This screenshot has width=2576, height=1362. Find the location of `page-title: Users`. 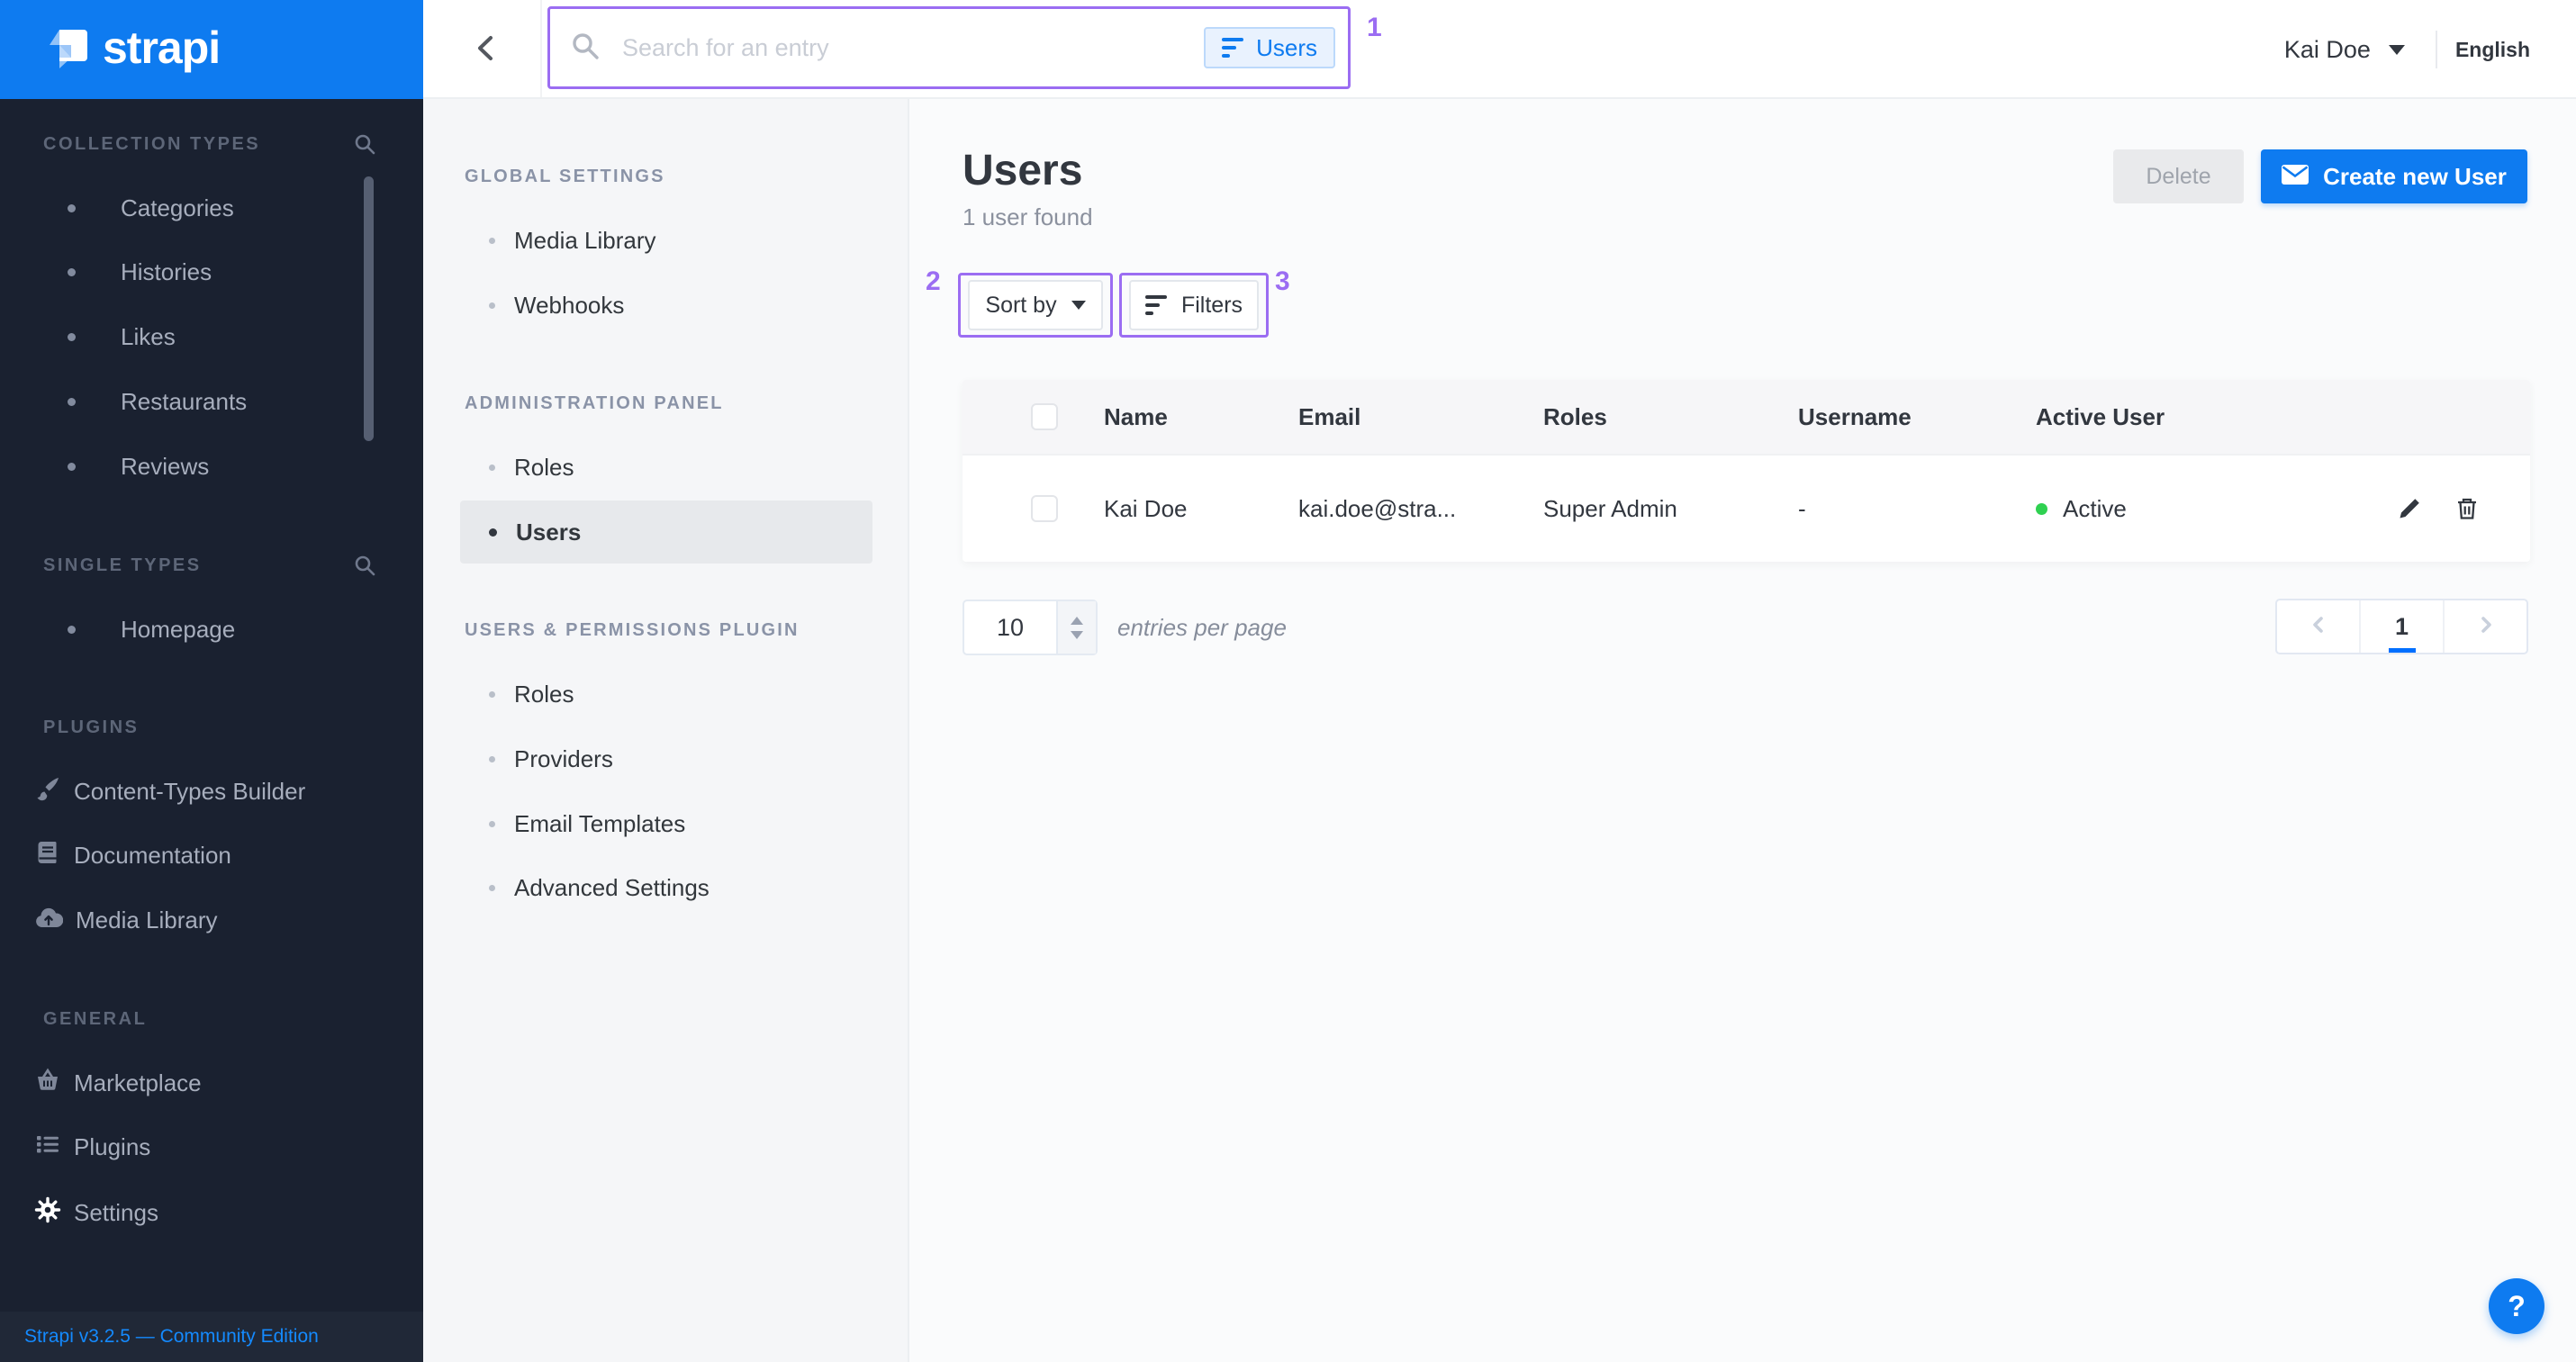

page-title: Users is located at coordinates (1023, 170).